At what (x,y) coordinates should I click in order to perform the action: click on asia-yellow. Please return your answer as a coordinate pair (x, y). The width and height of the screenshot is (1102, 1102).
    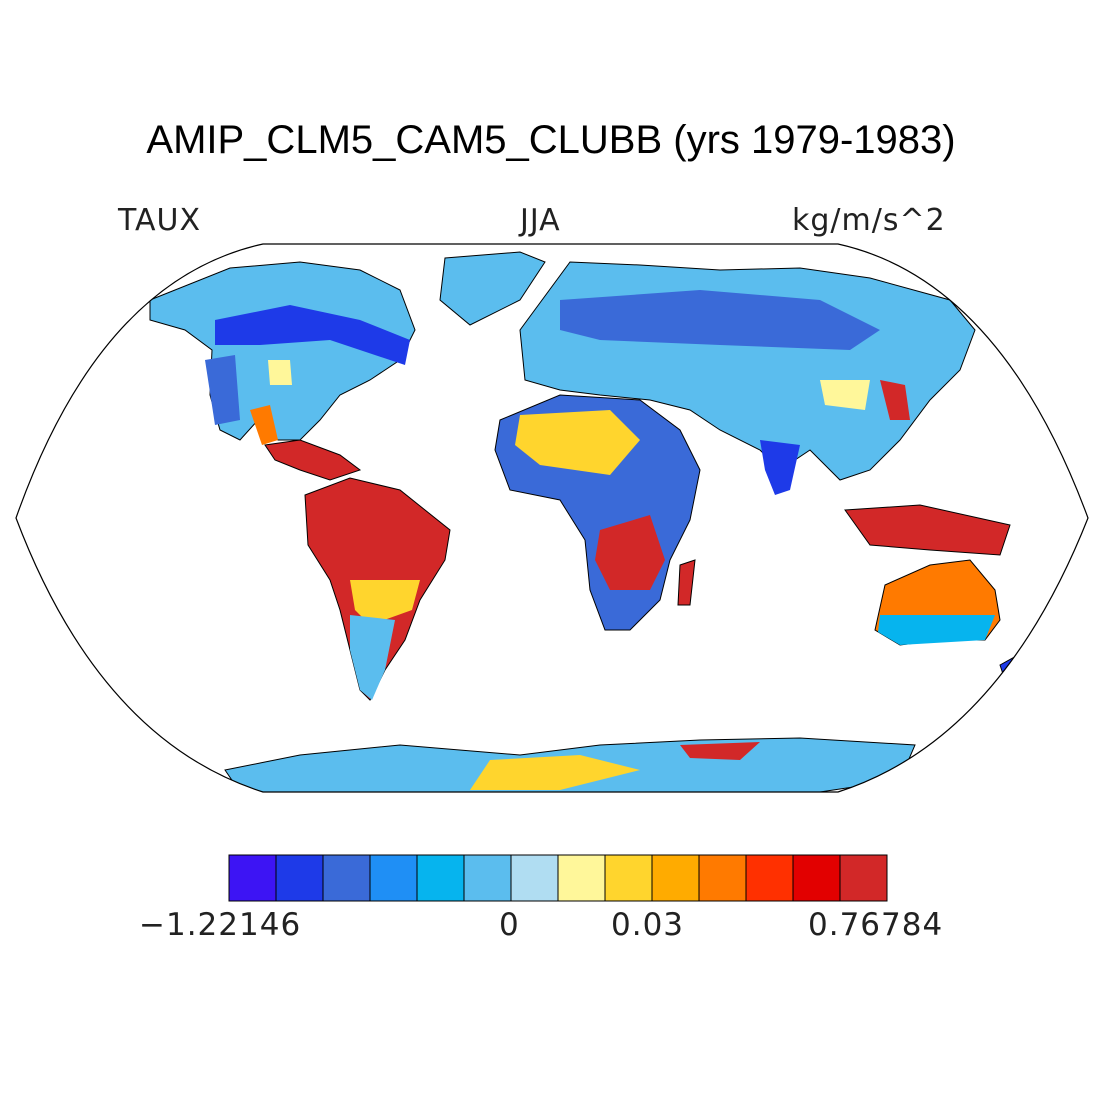
    Looking at the image, I should click on (845, 395).